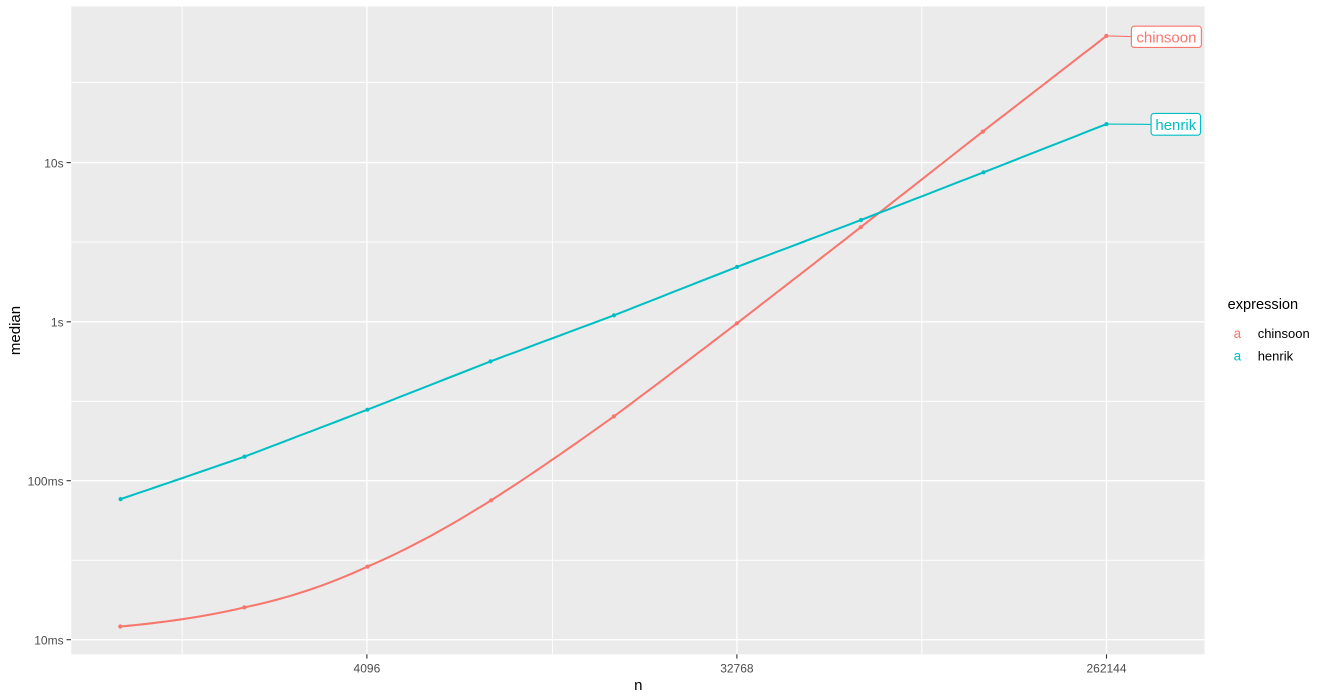 The height and width of the screenshot is (700, 1323). Describe the element at coordinates (57, 323) in the screenshot. I see `svg-text: 1s` at that location.